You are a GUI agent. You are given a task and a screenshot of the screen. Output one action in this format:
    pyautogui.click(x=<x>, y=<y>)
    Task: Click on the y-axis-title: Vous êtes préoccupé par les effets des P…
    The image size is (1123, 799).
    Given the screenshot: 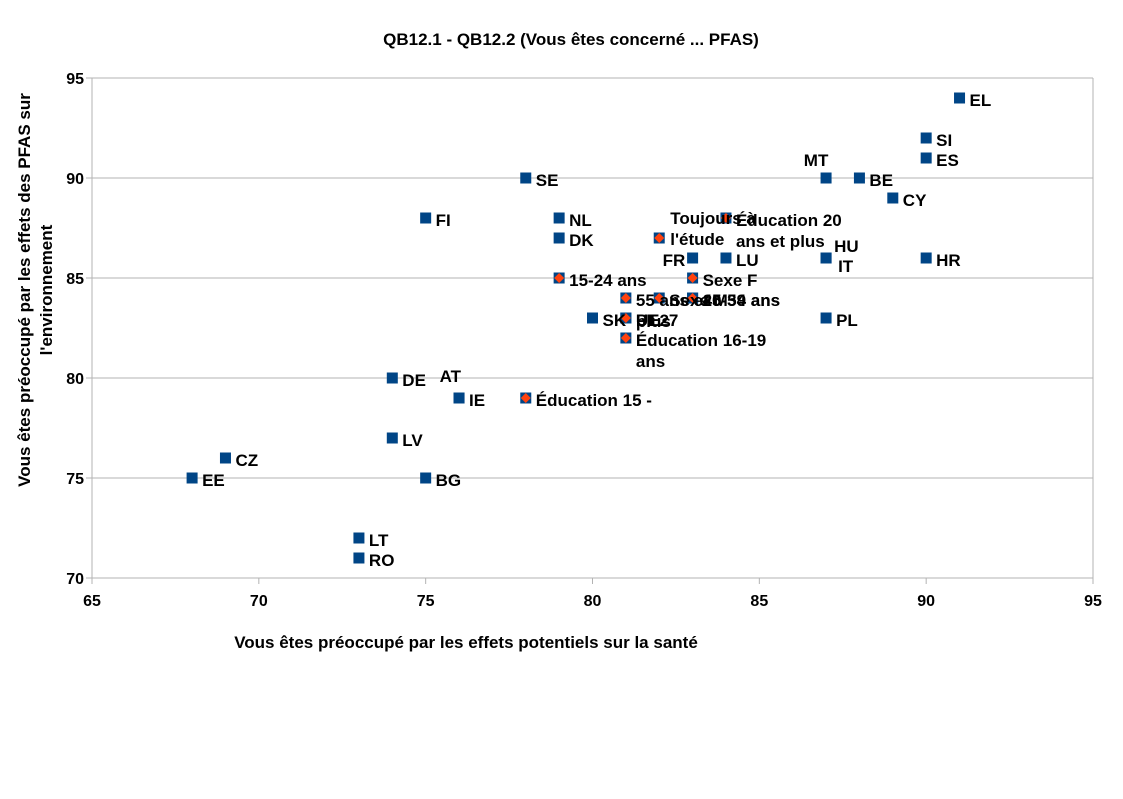 What is the action you would take?
    pyautogui.click(x=35, y=290)
    